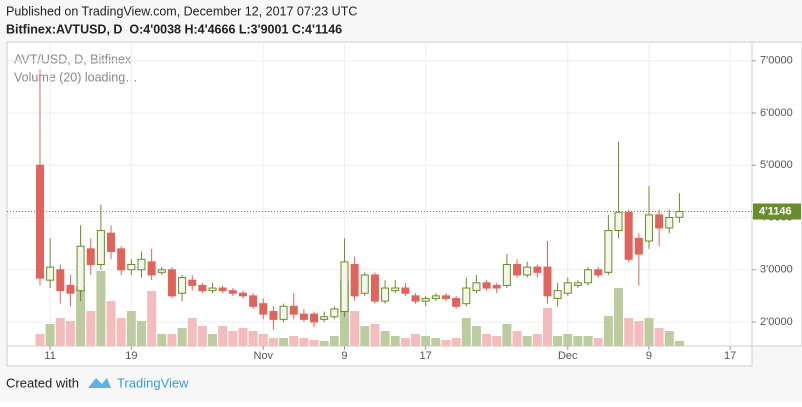  What do you see at coordinates (776, 61) in the screenshot?
I see `y-tick-label: 7'0000` at bounding box center [776, 61].